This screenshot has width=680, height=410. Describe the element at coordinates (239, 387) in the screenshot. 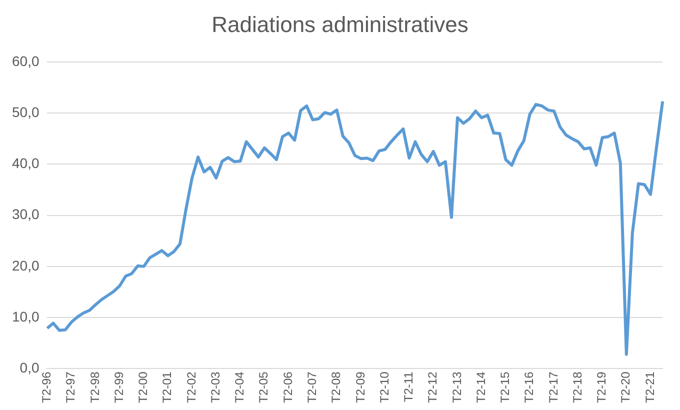

I see `x-tick-label: T2-04` at that location.